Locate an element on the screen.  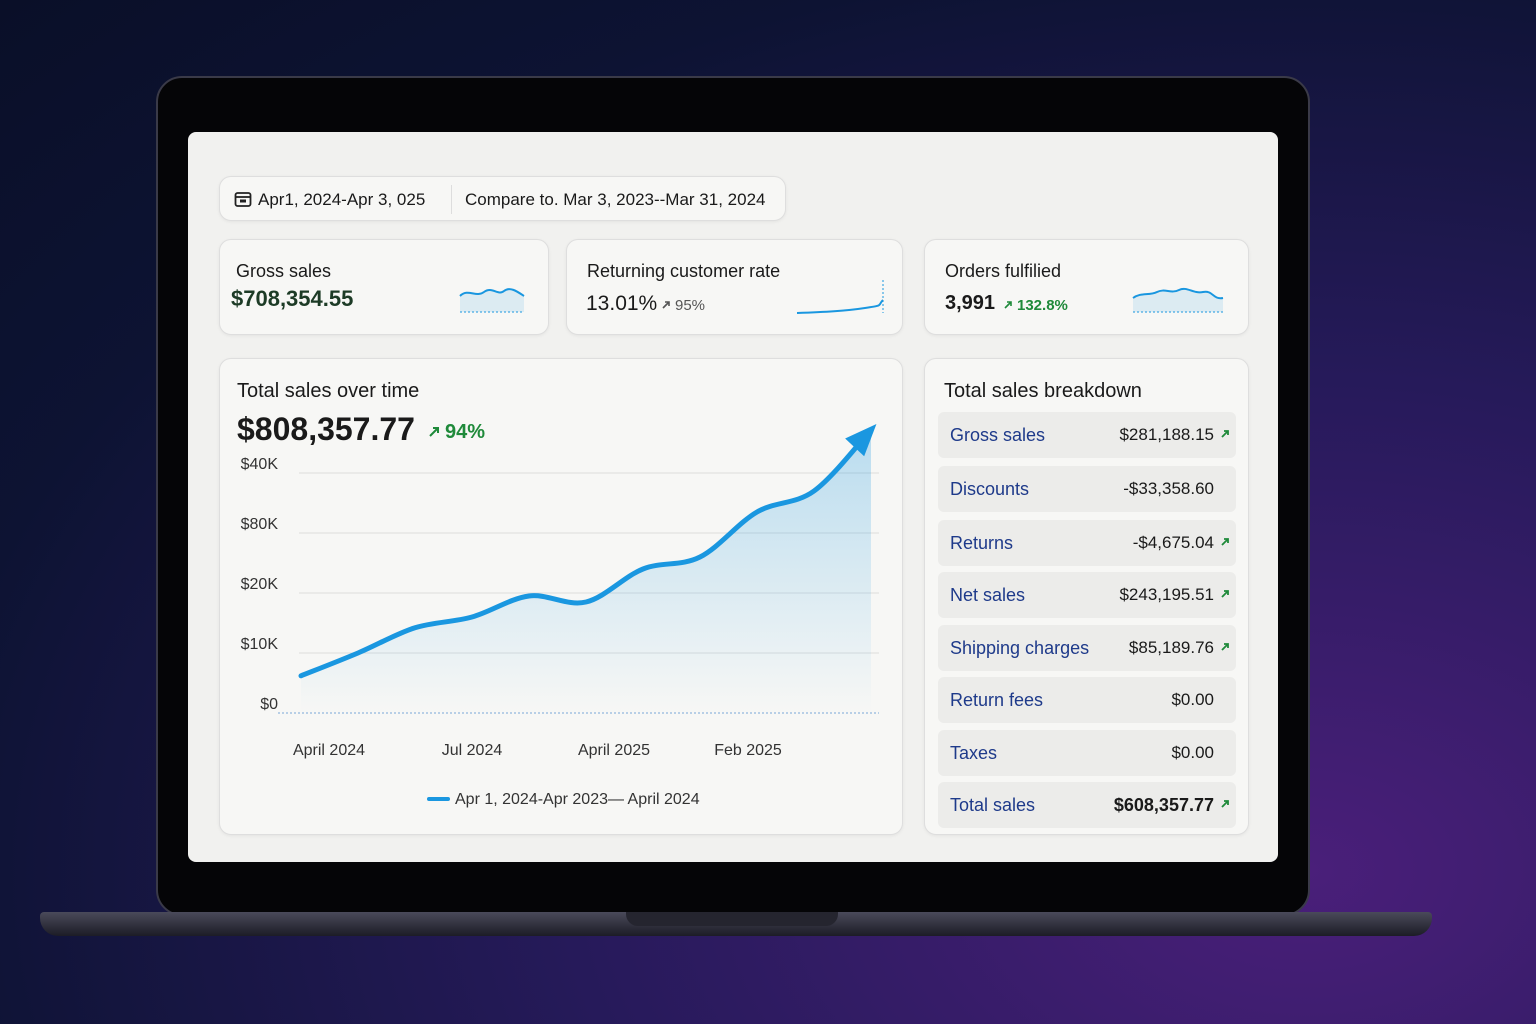
breakdown-row: Gross sales $281,188.15 is located at coordinates (1087, 435).